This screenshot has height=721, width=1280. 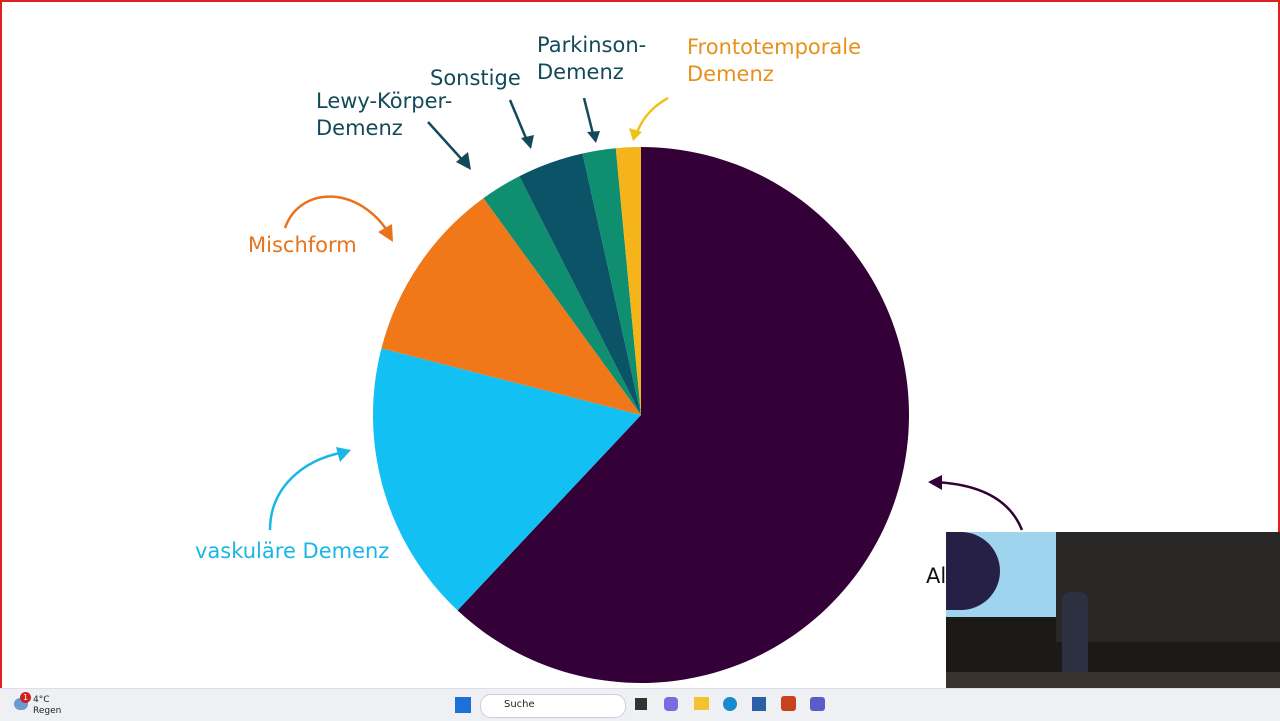 I want to click on weather-text: Regen, so click(x=47, y=711).